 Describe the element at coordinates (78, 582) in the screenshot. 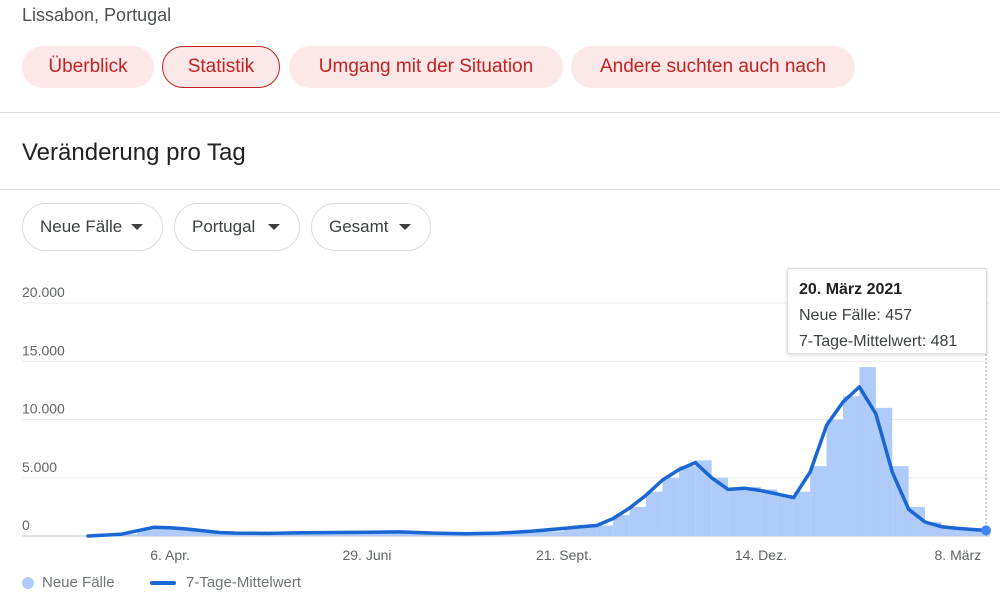

I see `legend-label-bars: Neue Fälle` at that location.